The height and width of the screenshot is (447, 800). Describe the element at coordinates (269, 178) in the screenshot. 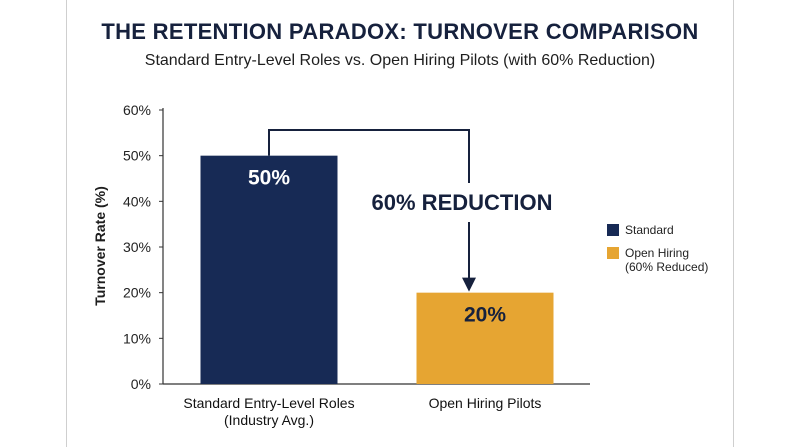

I see `bar-data-label-0: 50%` at that location.